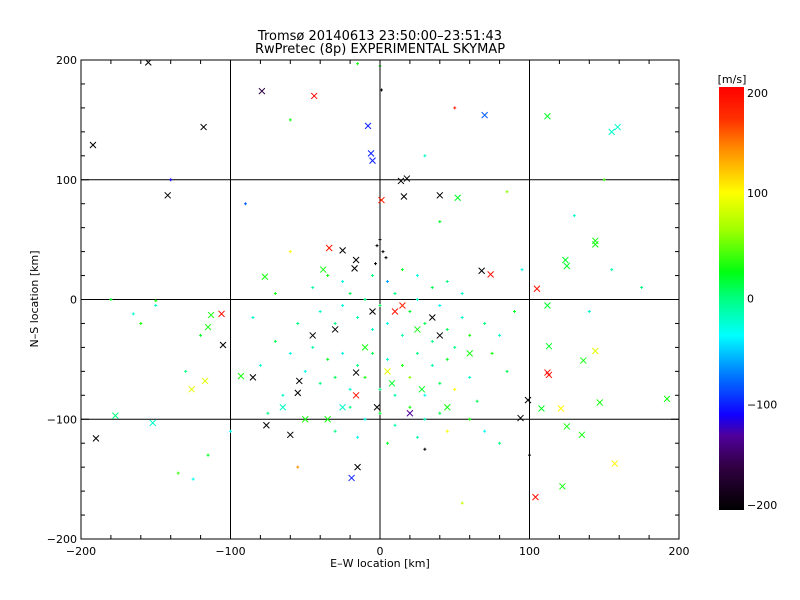 Image resolution: width=800 pixels, height=600 pixels. I want to click on y-axis-label: N–S location [km], so click(34, 298).